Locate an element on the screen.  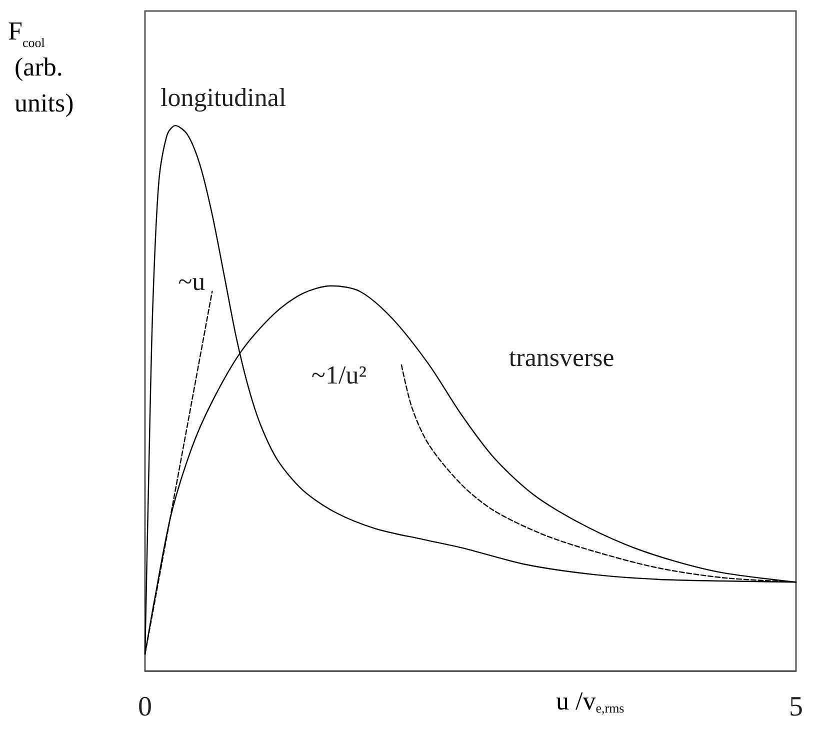
text: transverse is located at coordinates (561, 357).